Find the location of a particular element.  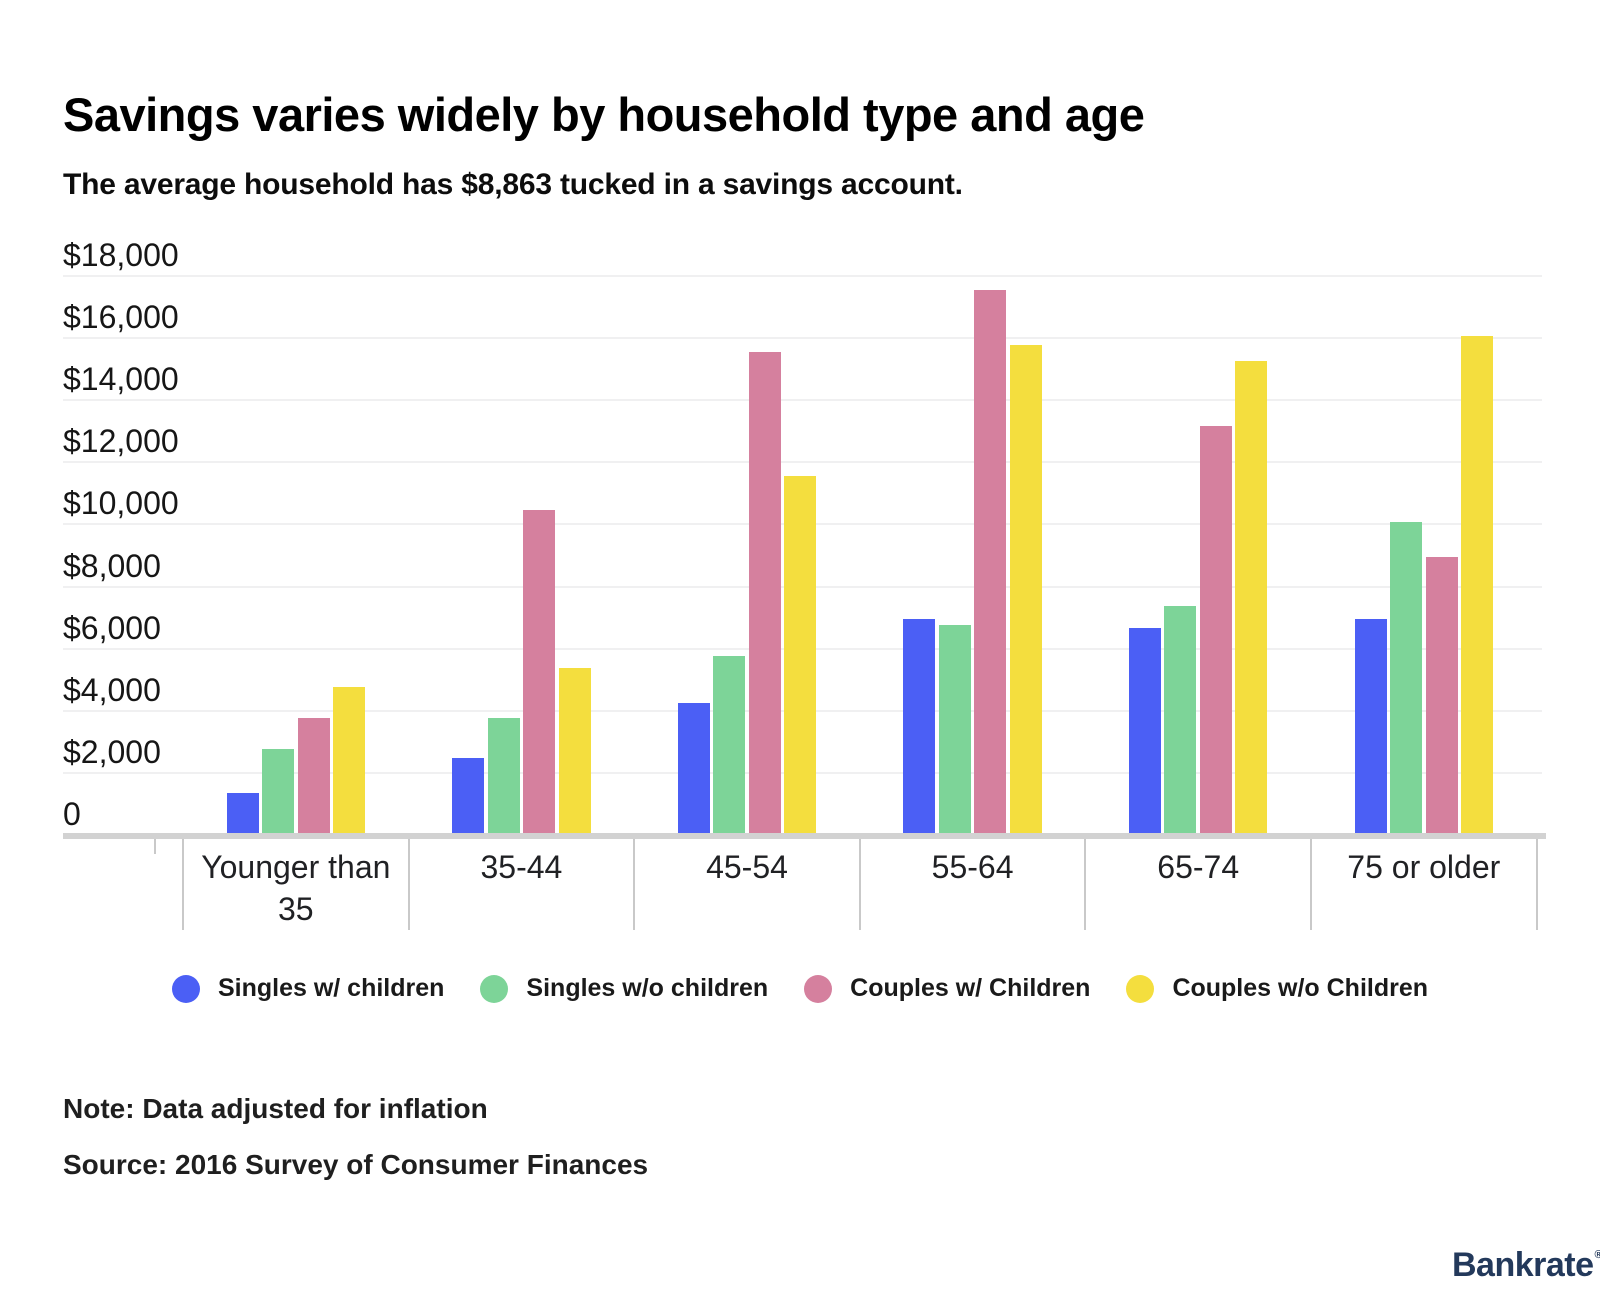

y-axis-tick-label: $8,000 is located at coordinates (112, 565).